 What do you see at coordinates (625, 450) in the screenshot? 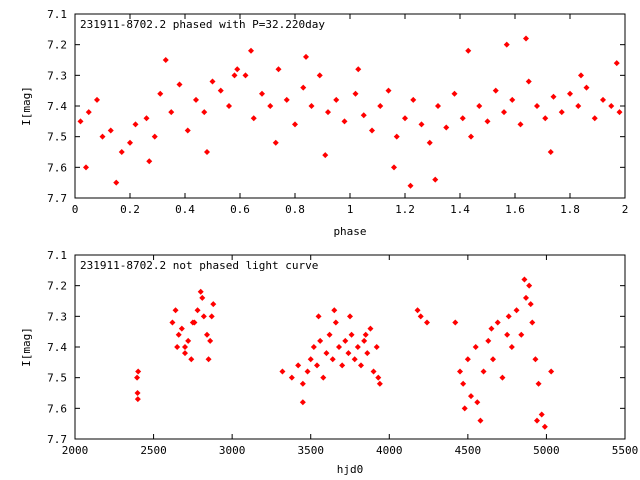
I see `x-tick-label: 5500` at bounding box center [625, 450].